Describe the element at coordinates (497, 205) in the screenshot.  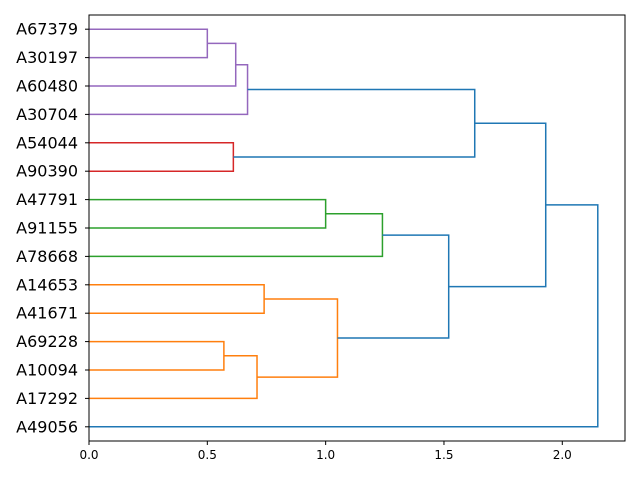
I see `link-m13` at that location.